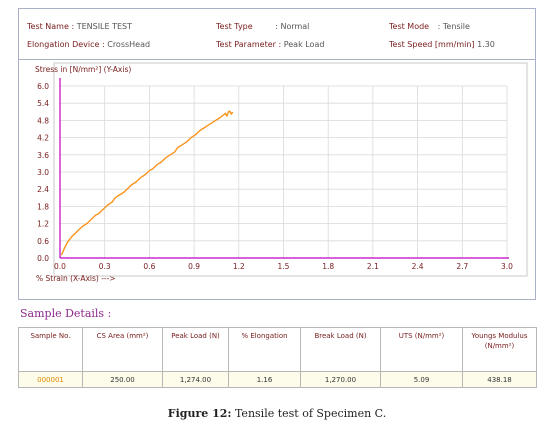 The width and height of the screenshot is (554, 438). Describe the element at coordinates (340, 349) in the screenshot. I see `col-break-load: Break Load (N)` at that location.